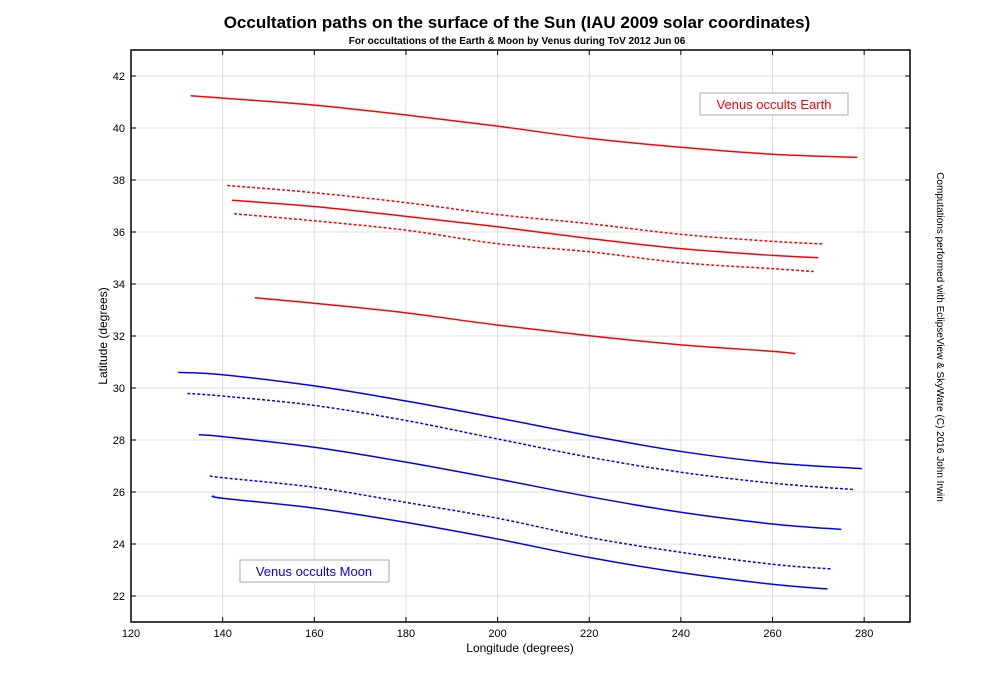  I want to click on y-tick-label: 30, so click(119, 389).